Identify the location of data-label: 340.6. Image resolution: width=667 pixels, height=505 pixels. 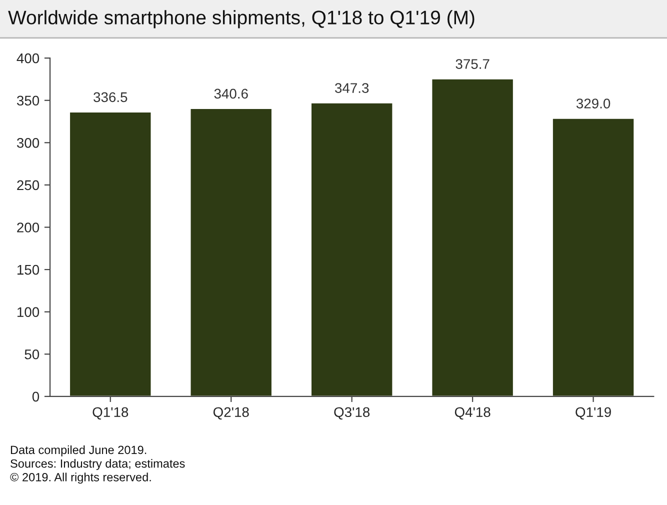
(231, 93).